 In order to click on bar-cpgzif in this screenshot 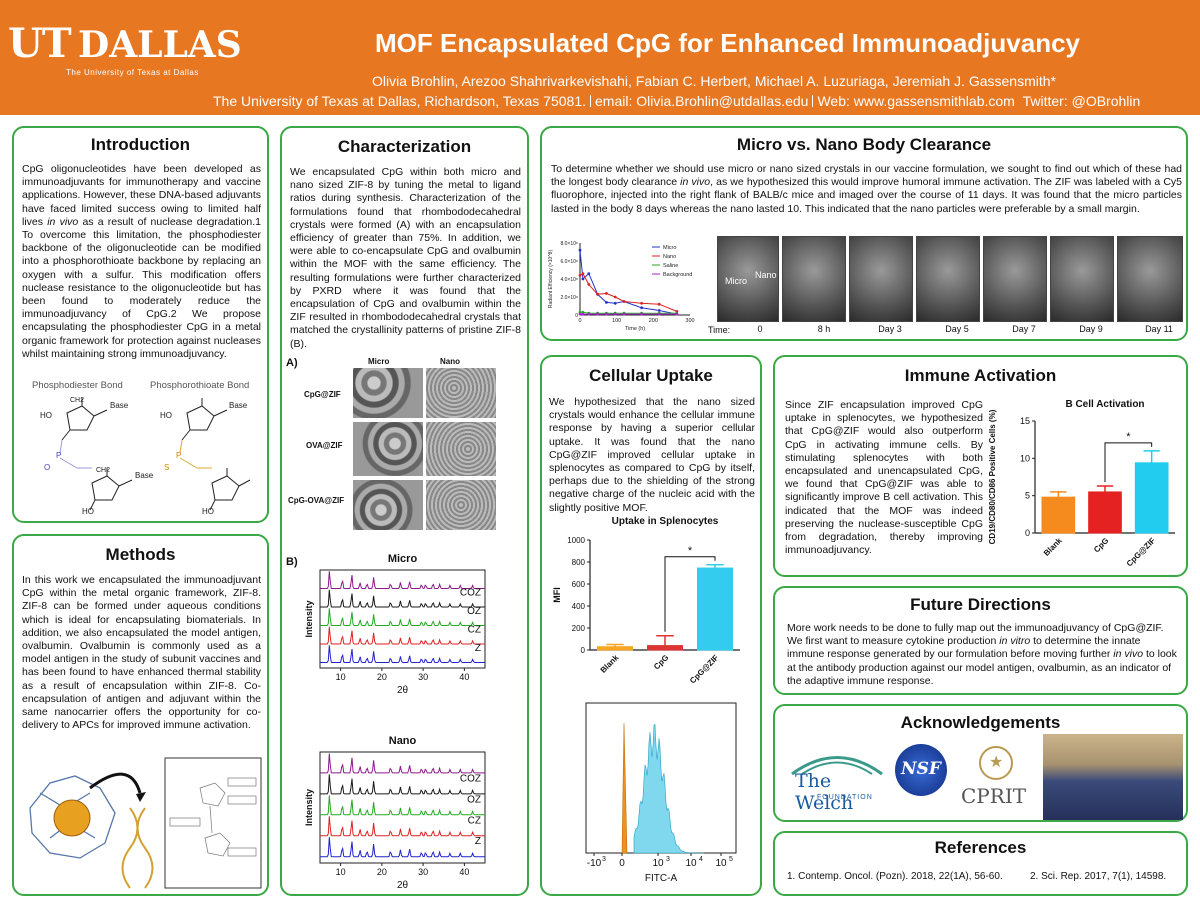, I will do `click(1151, 498)`.